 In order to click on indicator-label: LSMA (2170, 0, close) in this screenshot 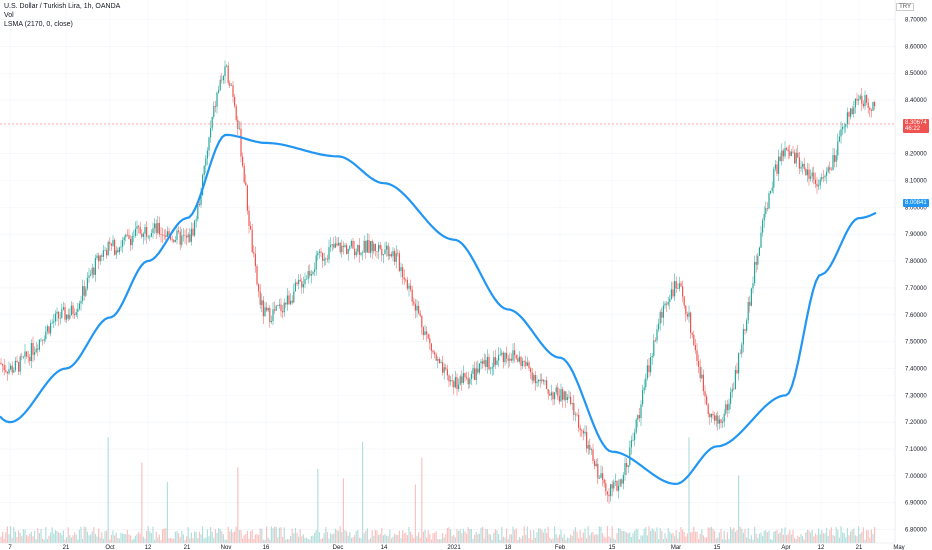, I will do `click(38, 24)`.